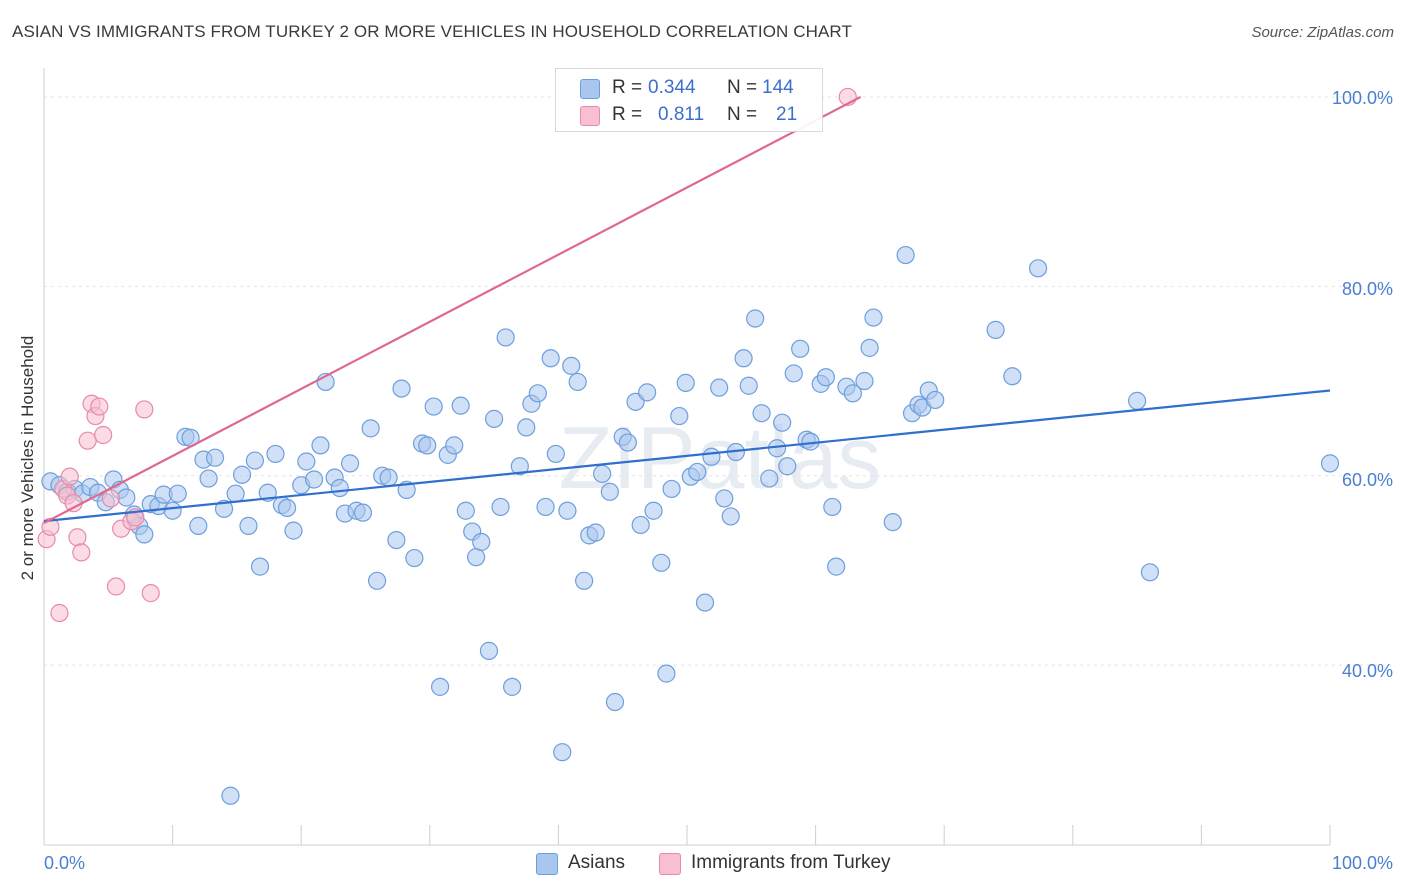 Image resolution: width=1406 pixels, height=892 pixels. I want to click on asian-trendline, so click(687, 456).